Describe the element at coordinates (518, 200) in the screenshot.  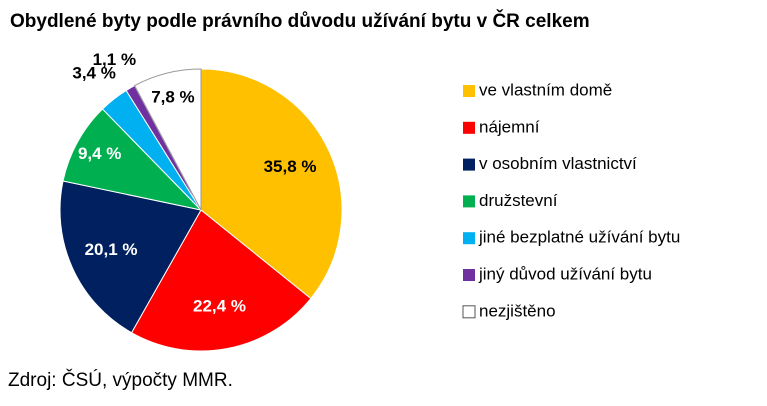
I see `legend-label: družstevní` at that location.